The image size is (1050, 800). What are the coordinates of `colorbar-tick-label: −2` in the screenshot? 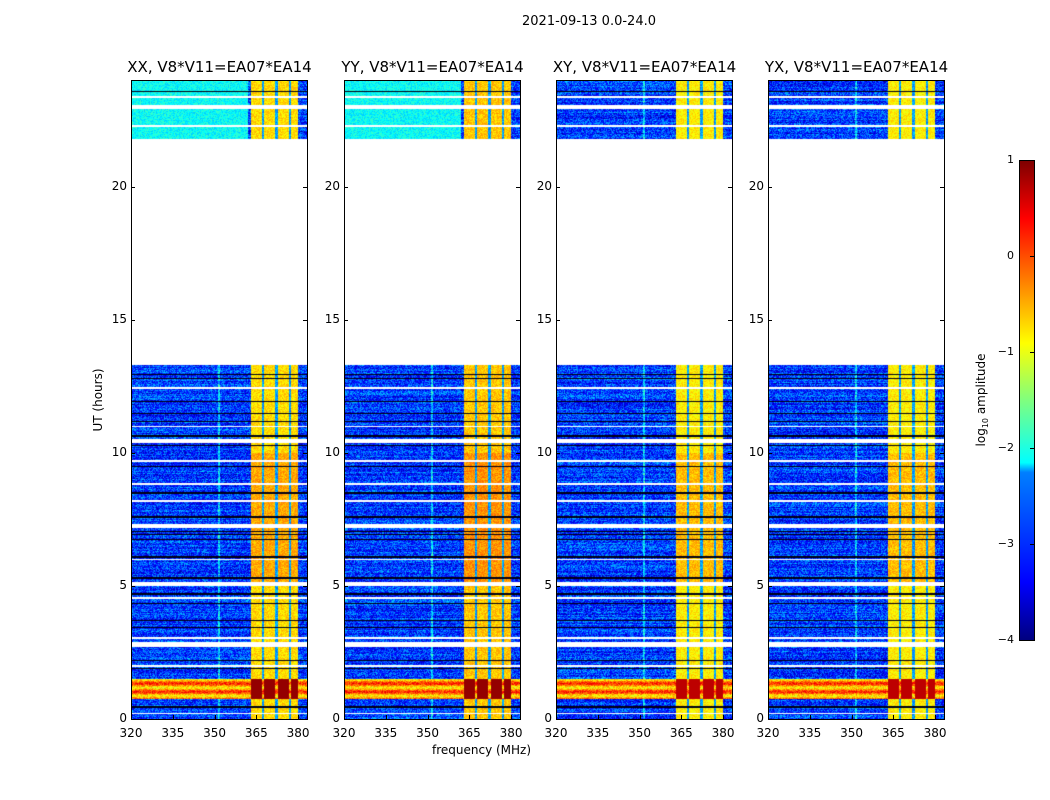 It's located at (1005, 447).